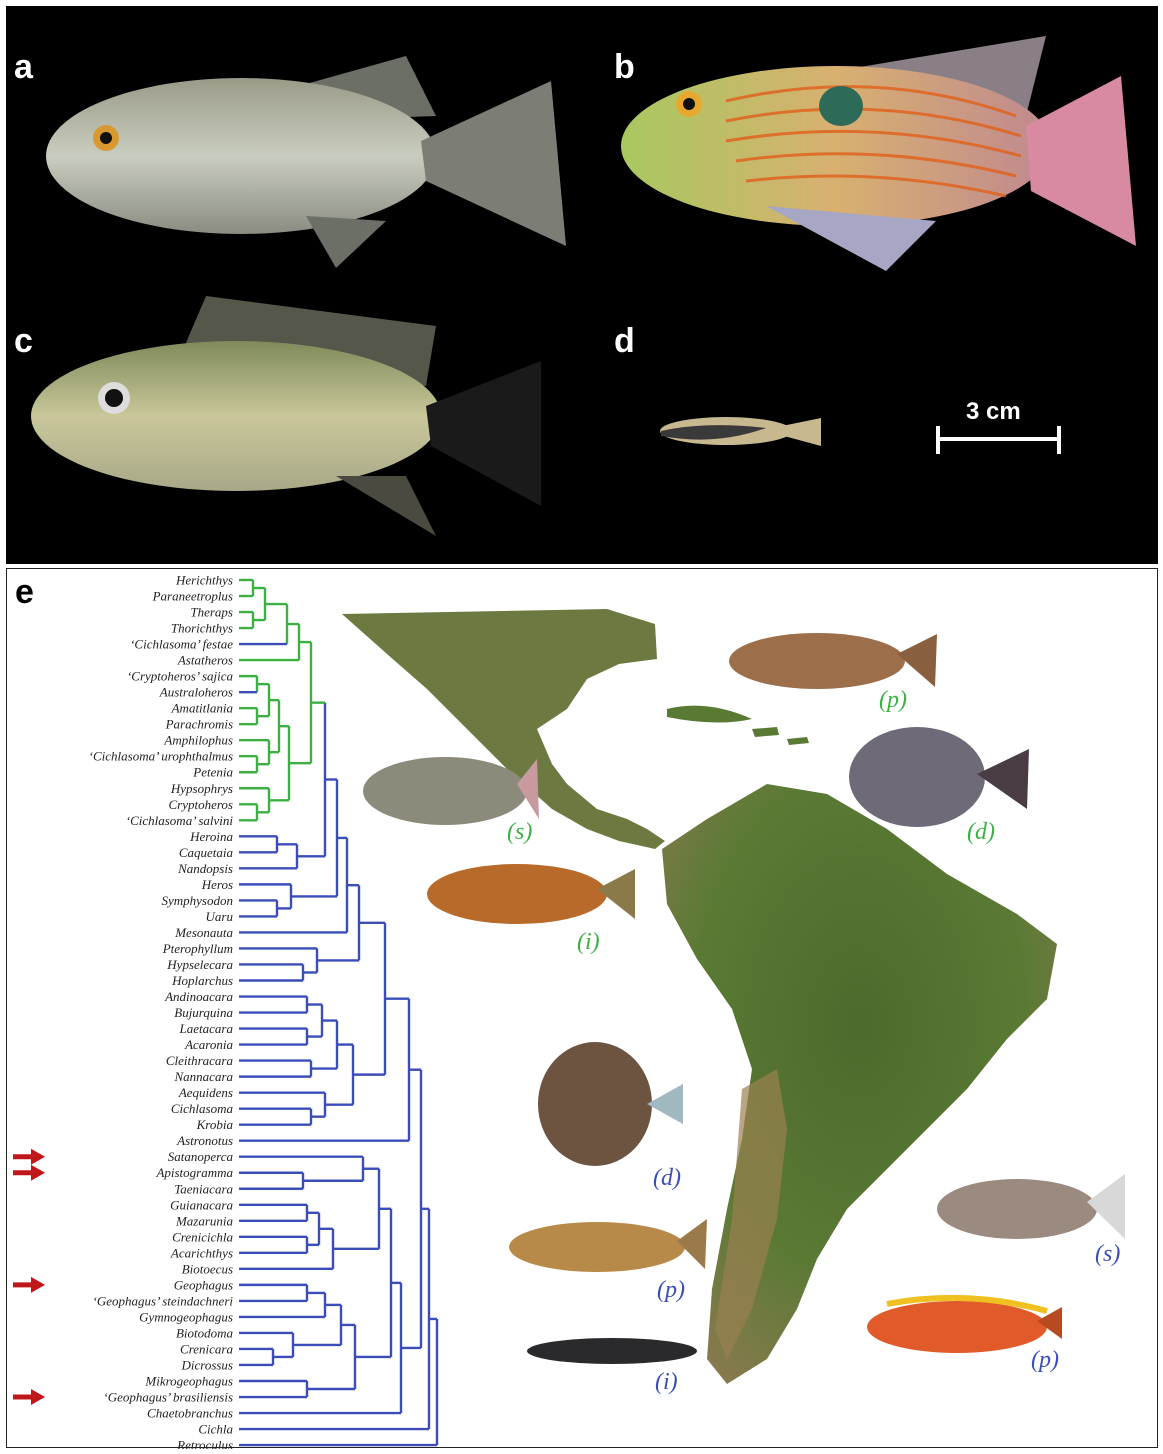 Image resolution: width=1163 pixels, height=1454 pixels. Describe the element at coordinates (201, 788) in the screenshot. I see `taxon-label: Hypsophrys` at that location.